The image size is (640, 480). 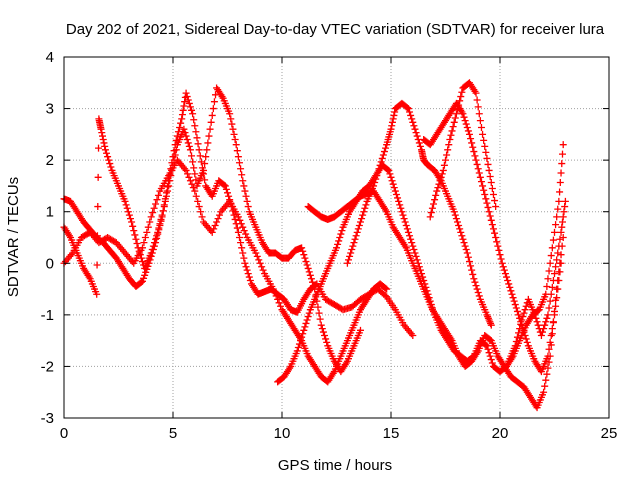 What do you see at coordinates (335, 465) in the screenshot?
I see `x-axis-label: GPS time / hours` at bounding box center [335, 465].